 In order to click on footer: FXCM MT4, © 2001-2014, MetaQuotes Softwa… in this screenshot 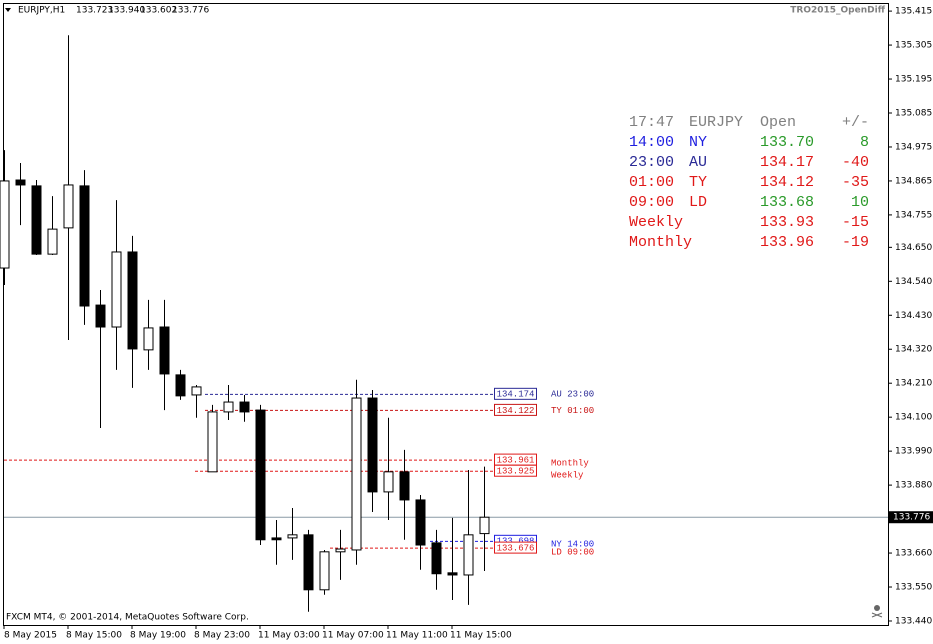, I will do `click(127, 618)`.